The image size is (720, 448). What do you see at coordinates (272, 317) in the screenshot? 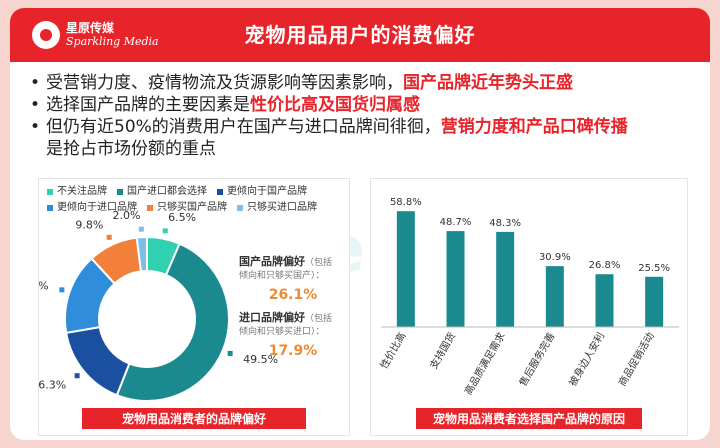
I see `import-preference-label: 进口品牌偏好` at bounding box center [272, 317].